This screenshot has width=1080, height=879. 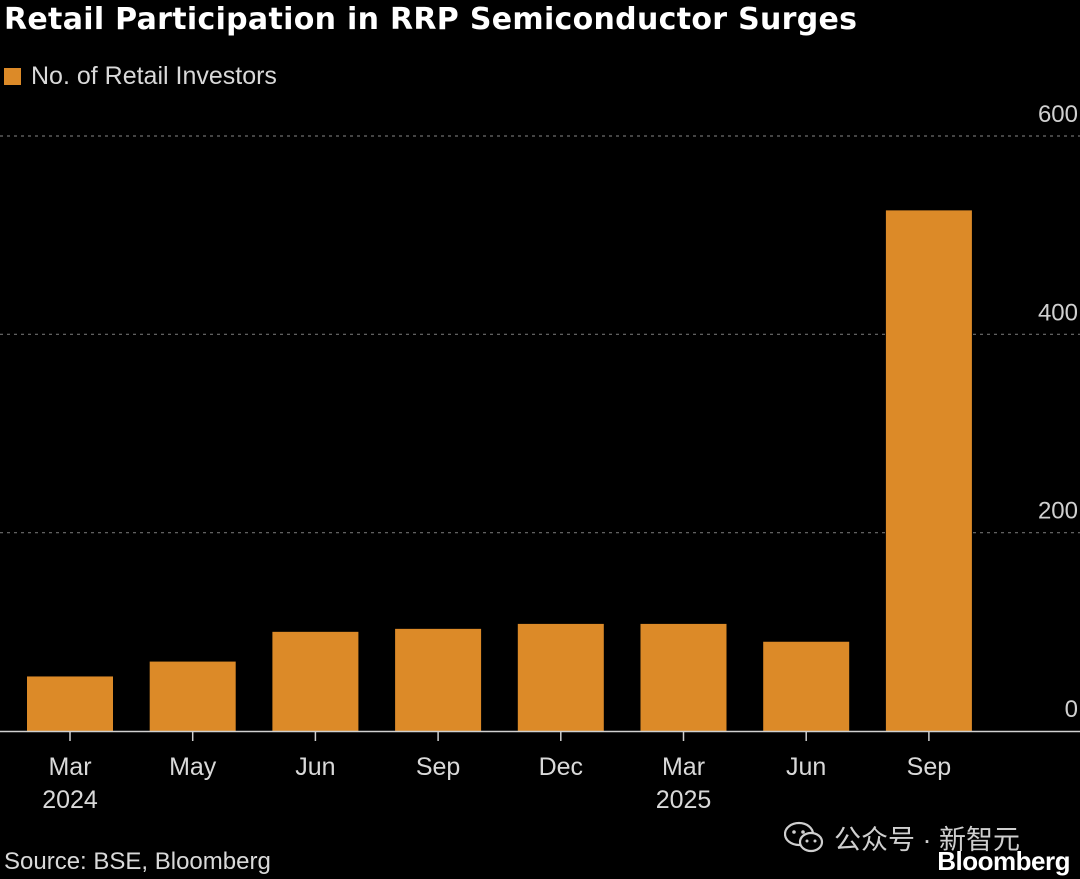 What do you see at coordinates (69, 767) in the screenshot?
I see `x-tick-label-0: Mar` at bounding box center [69, 767].